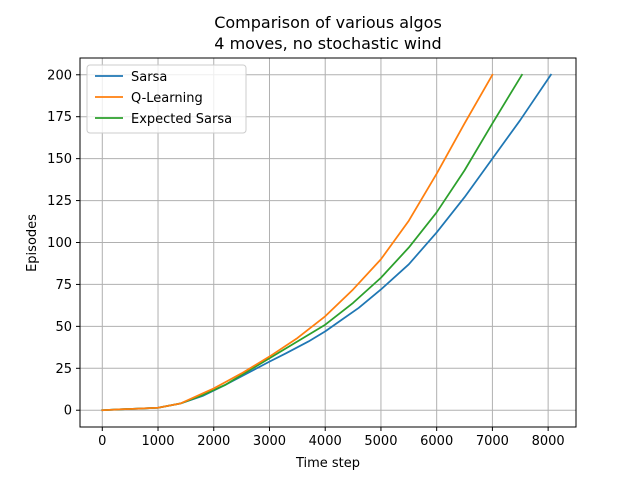 The width and height of the screenshot is (640, 480). Describe the element at coordinates (63, 369) in the screenshot. I see `y-tick-label: 25` at that location.